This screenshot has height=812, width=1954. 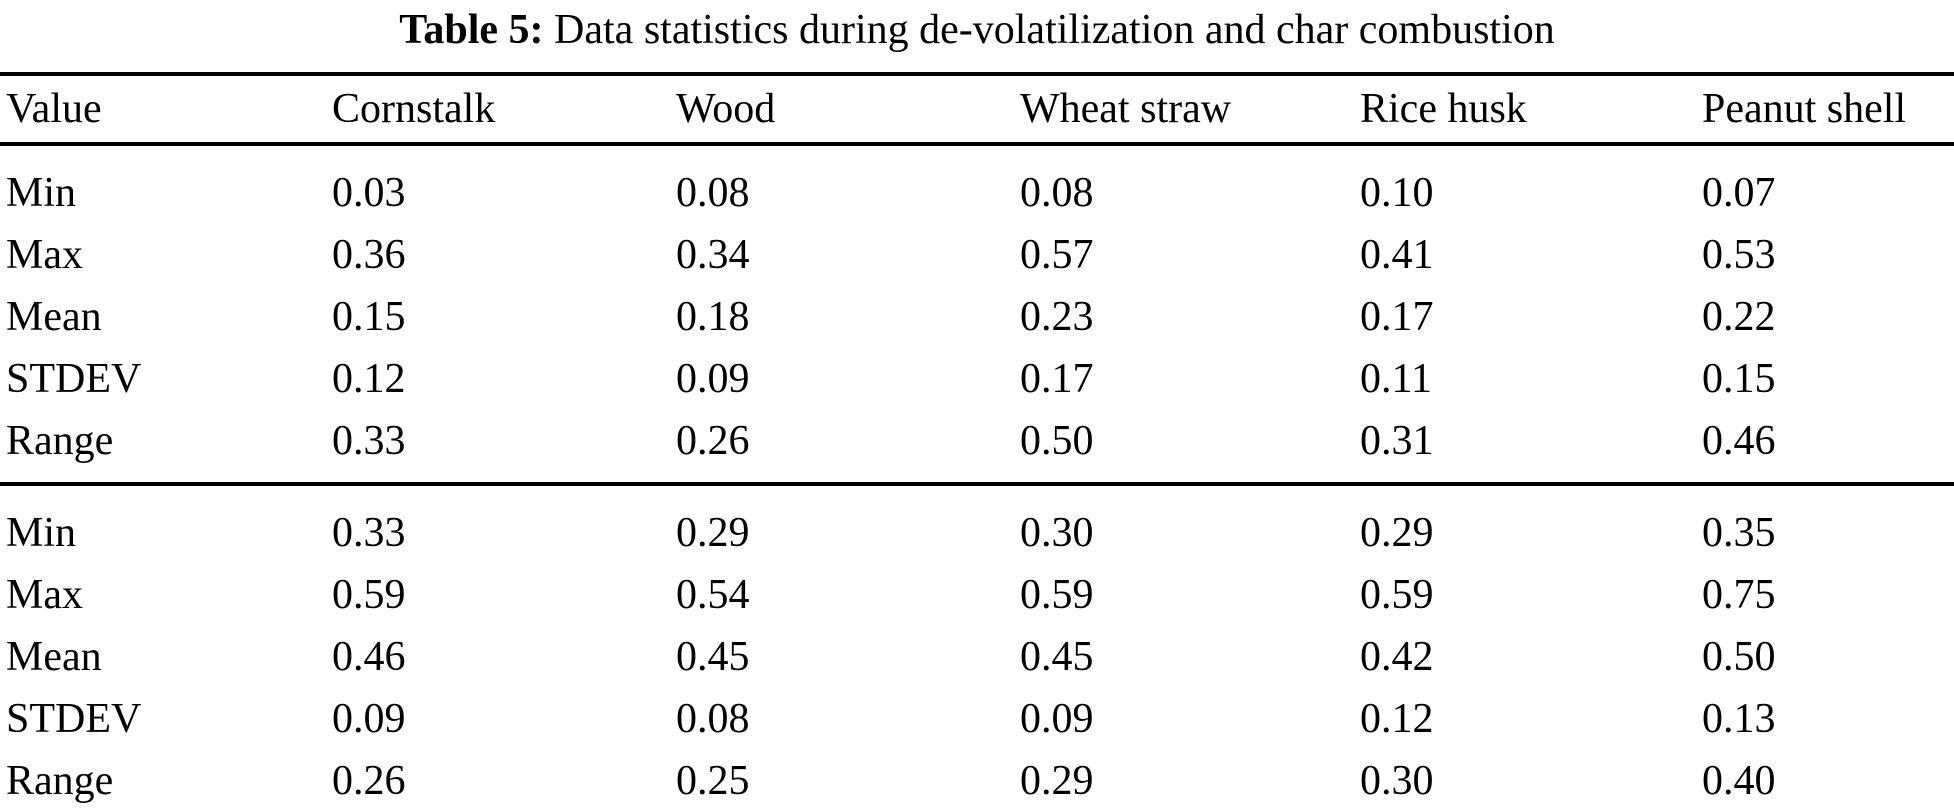 What do you see at coordinates (977, 524) in the screenshot?
I see `table-row: Min 0.33 0.29 0.30 0.29 0.35` at bounding box center [977, 524].